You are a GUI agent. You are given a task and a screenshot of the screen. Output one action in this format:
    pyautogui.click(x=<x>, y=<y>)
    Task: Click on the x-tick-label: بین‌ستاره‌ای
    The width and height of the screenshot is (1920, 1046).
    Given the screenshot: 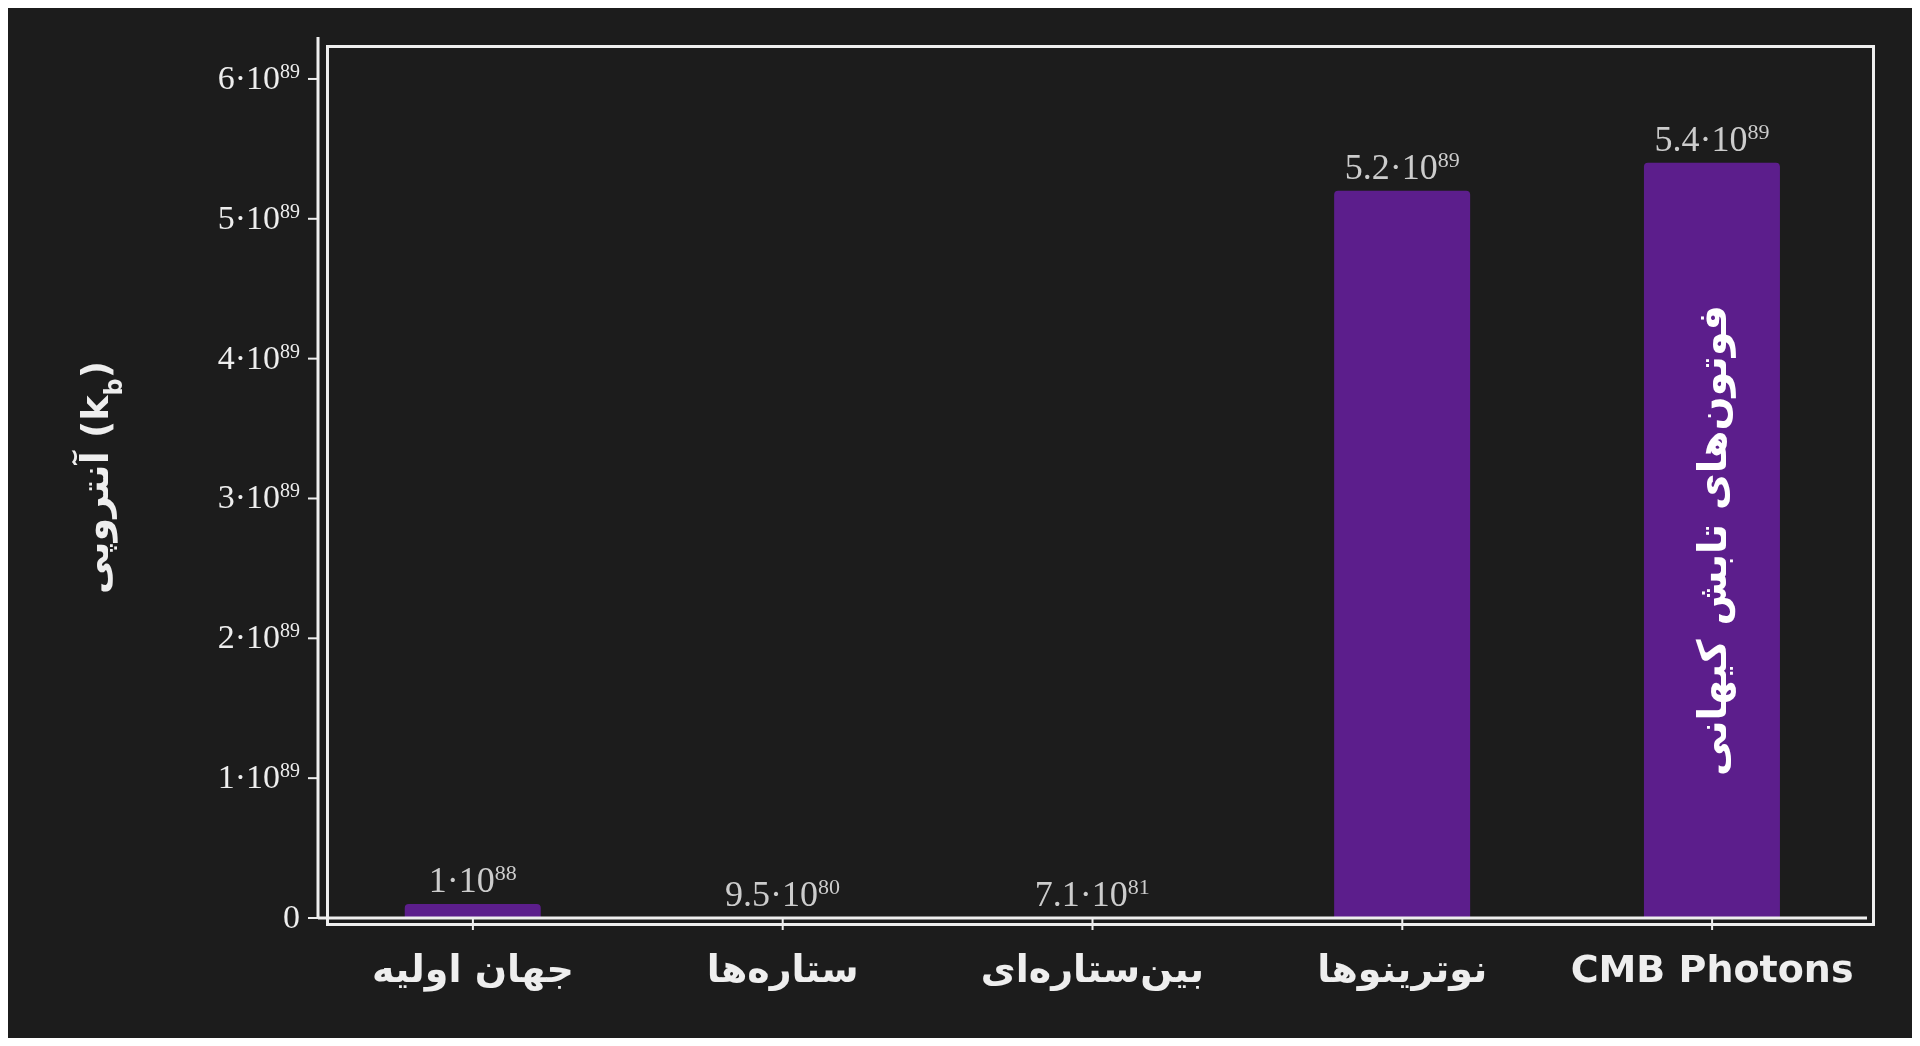 What is the action you would take?
    pyautogui.click(x=1092, y=969)
    